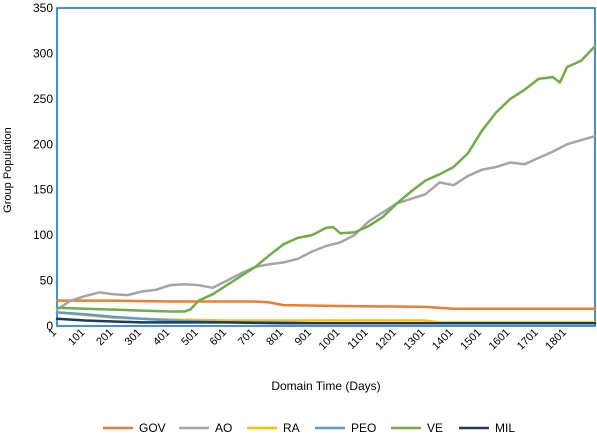 The image size is (597, 442). I want to click on legend-label: PEO, so click(363, 428).